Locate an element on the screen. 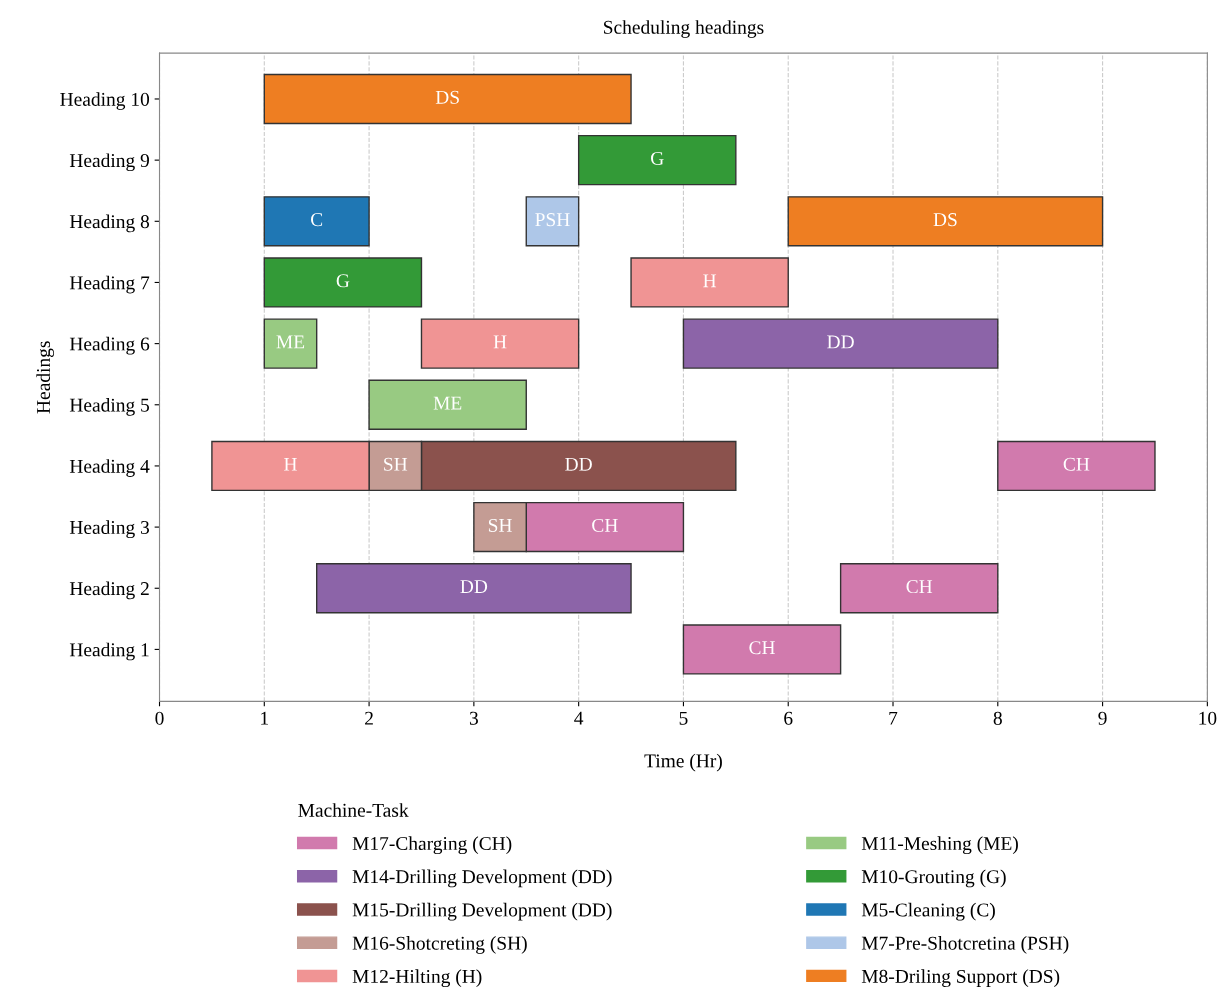  x-tick-label: 10 is located at coordinates (1208, 718).